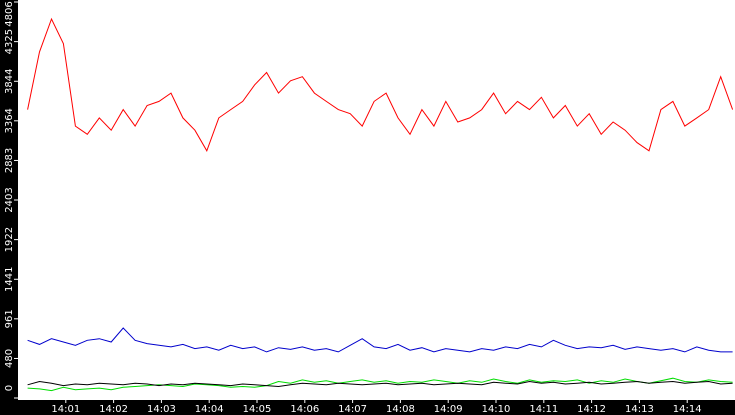 The image size is (735, 415). What do you see at coordinates (9, 81) in the screenshot?
I see `y-tick-label: 3844` at bounding box center [9, 81].